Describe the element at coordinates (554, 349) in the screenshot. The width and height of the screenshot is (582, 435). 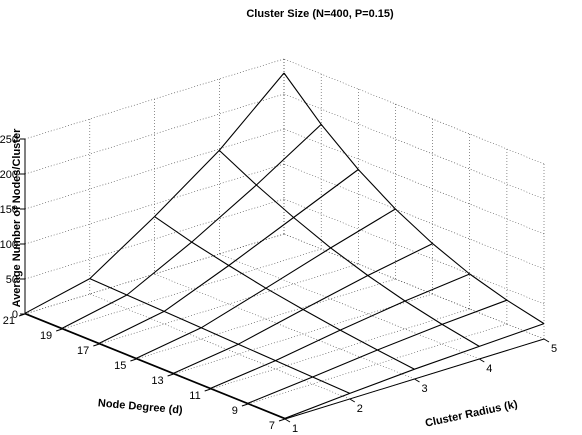
I see `x-tick-label: 5` at that location.